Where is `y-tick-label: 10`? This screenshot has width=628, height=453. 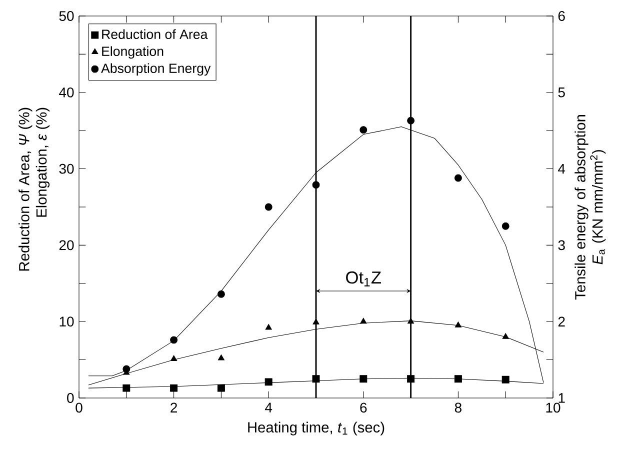
y-tick-label: 10 is located at coordinates (67, 321).